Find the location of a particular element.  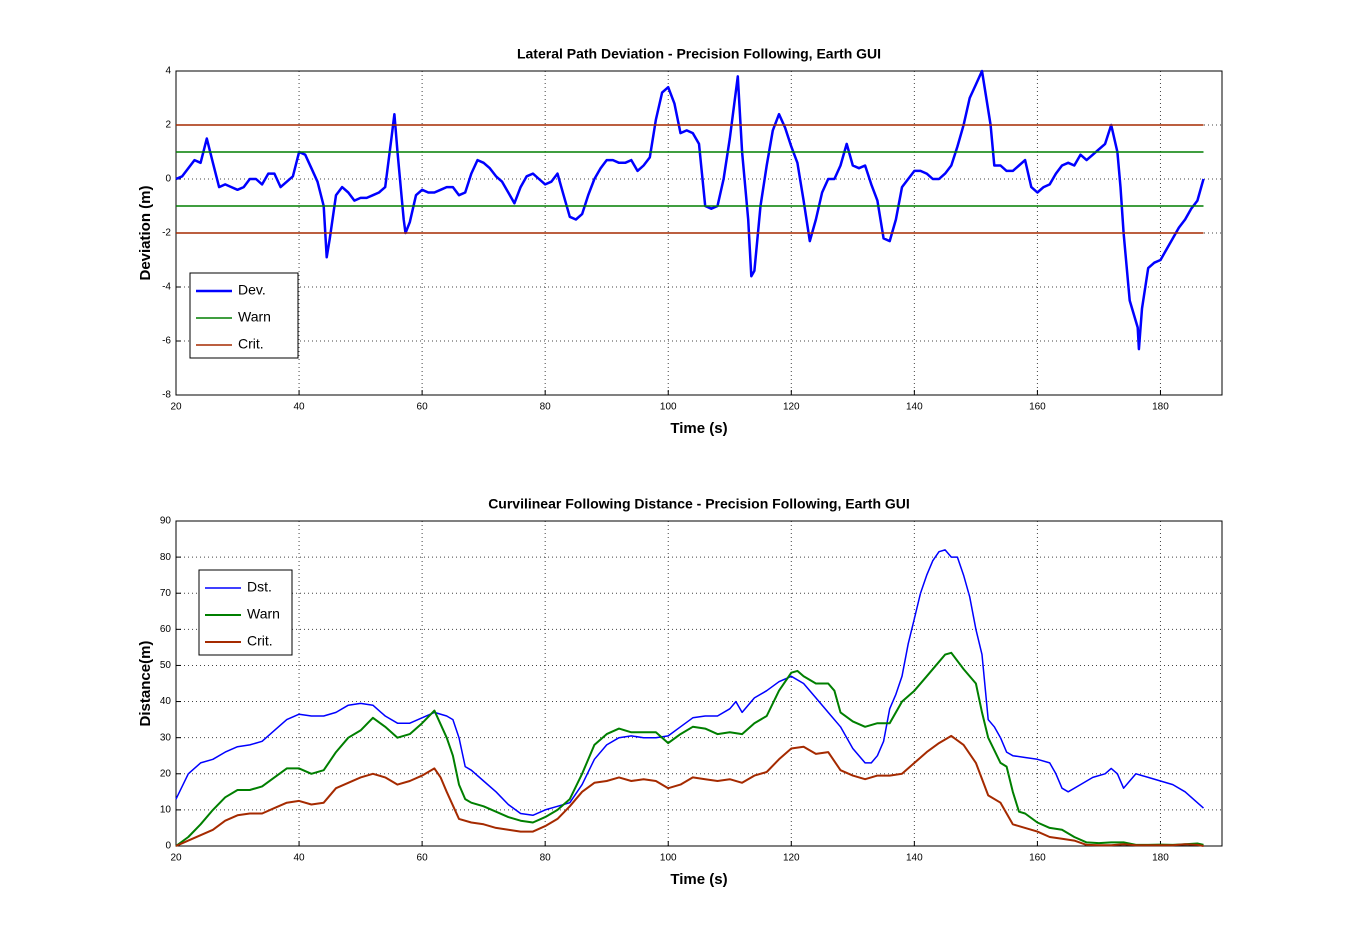

y-tick-label: -2 is located at coordinates (166, 233).